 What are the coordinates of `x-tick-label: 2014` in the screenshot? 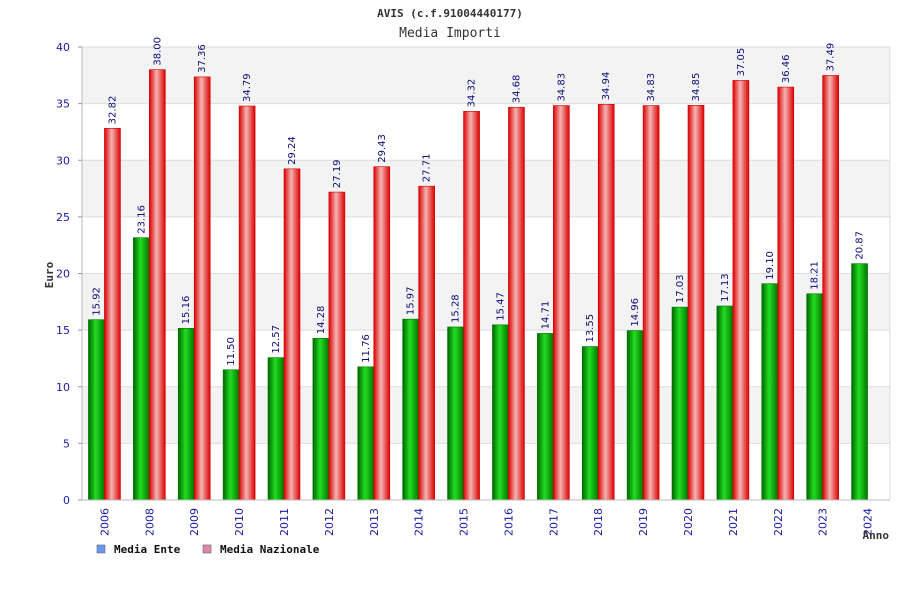 It's located at (419, 522).